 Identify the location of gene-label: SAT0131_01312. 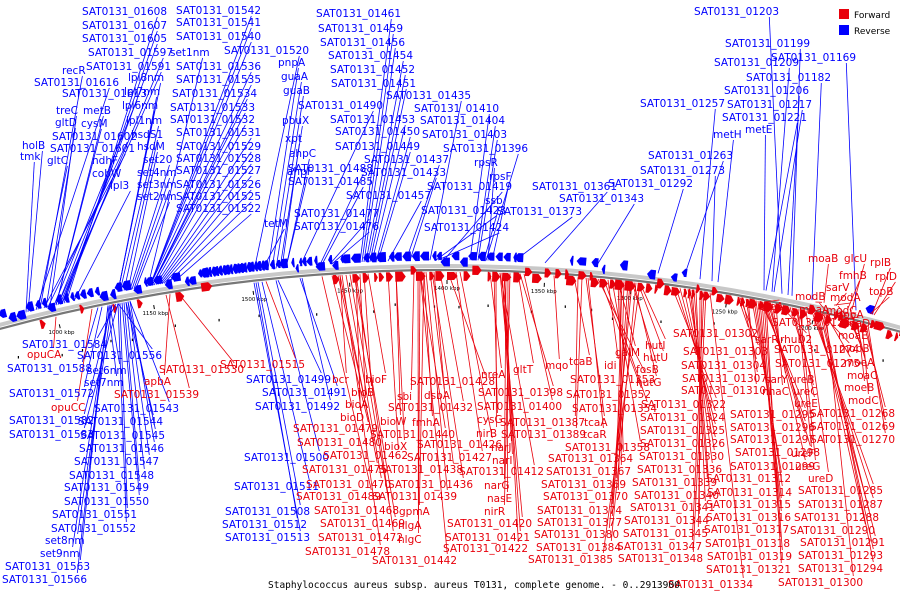
(748, 479).